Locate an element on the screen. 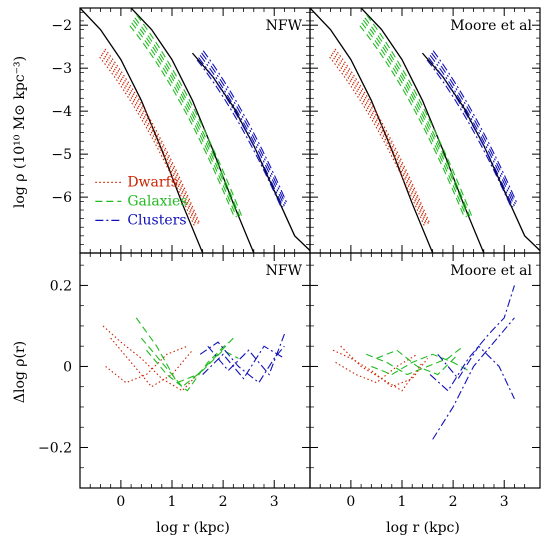  y-axis-label-bottom: Δlog ρ(r) is located at coordinates (20, 372).